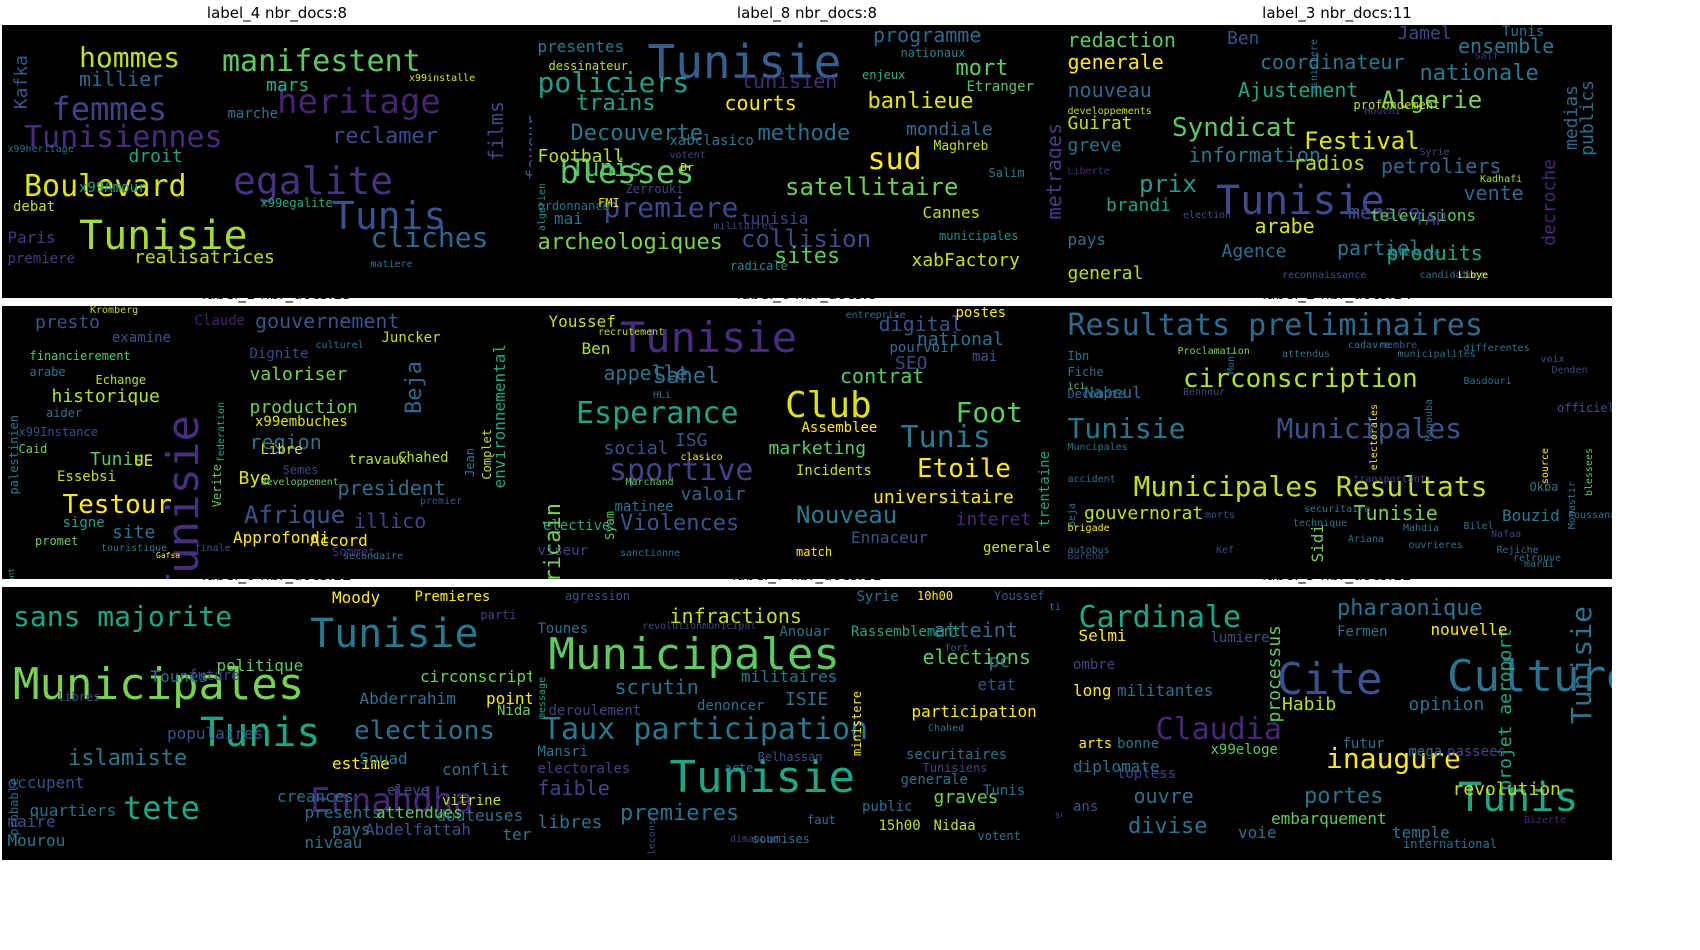 Image resolution: width=1700 pixels, height=950 pixels. Describe the element at coordinates (872, 187) in the screenshot. I see `word: satellitaire` at that location.